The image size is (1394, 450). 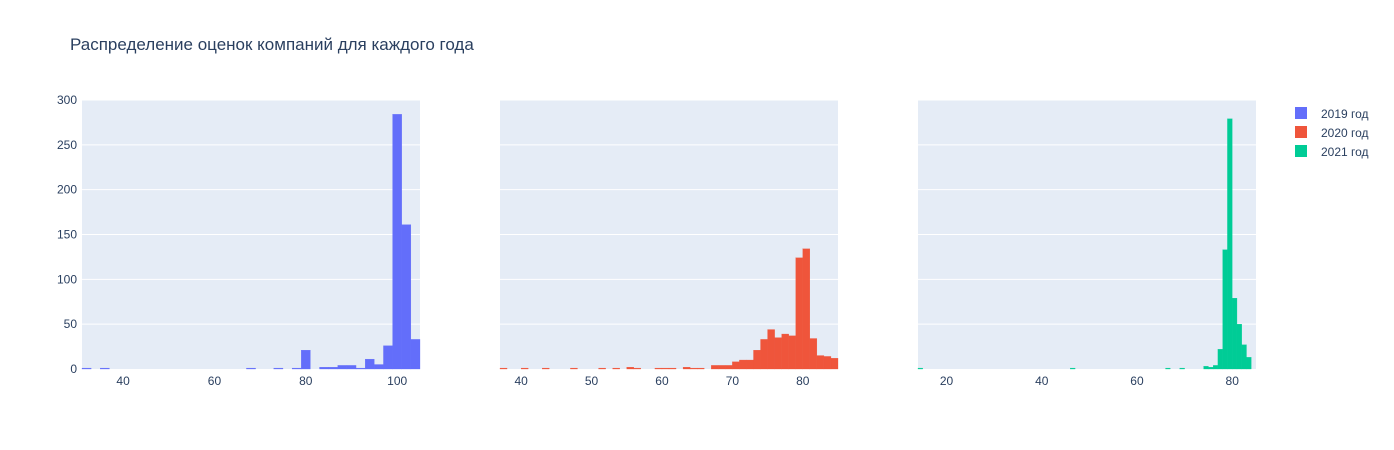 What do you see at coordinates (592, 381) in the screenshot?
I see `x-tick-label: 50` at bounding box center [592, 381].